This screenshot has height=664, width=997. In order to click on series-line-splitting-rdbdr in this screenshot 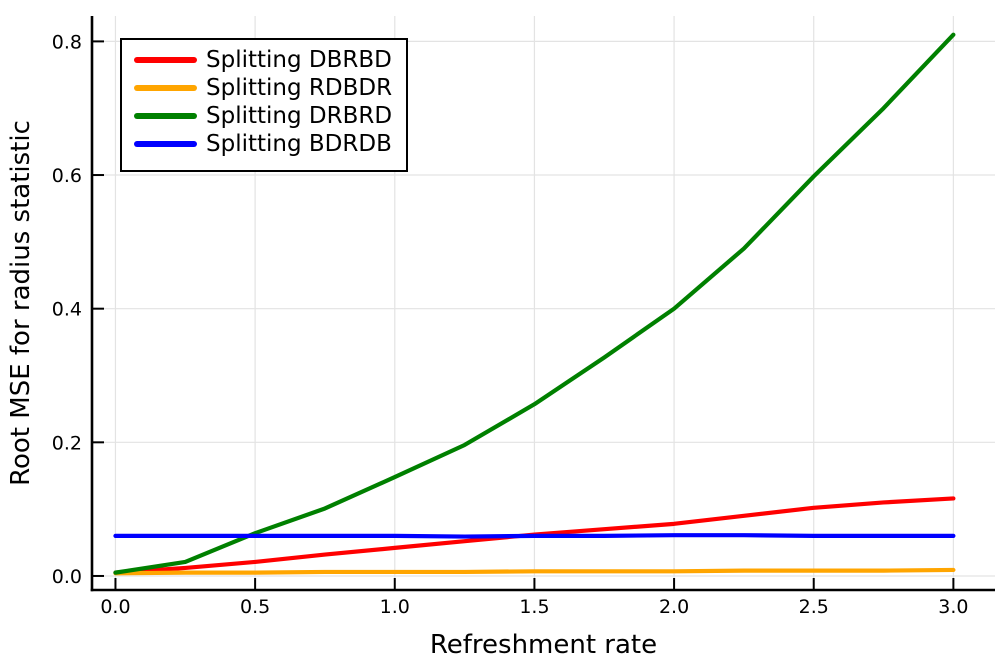, I will do `click(534, 571)`.